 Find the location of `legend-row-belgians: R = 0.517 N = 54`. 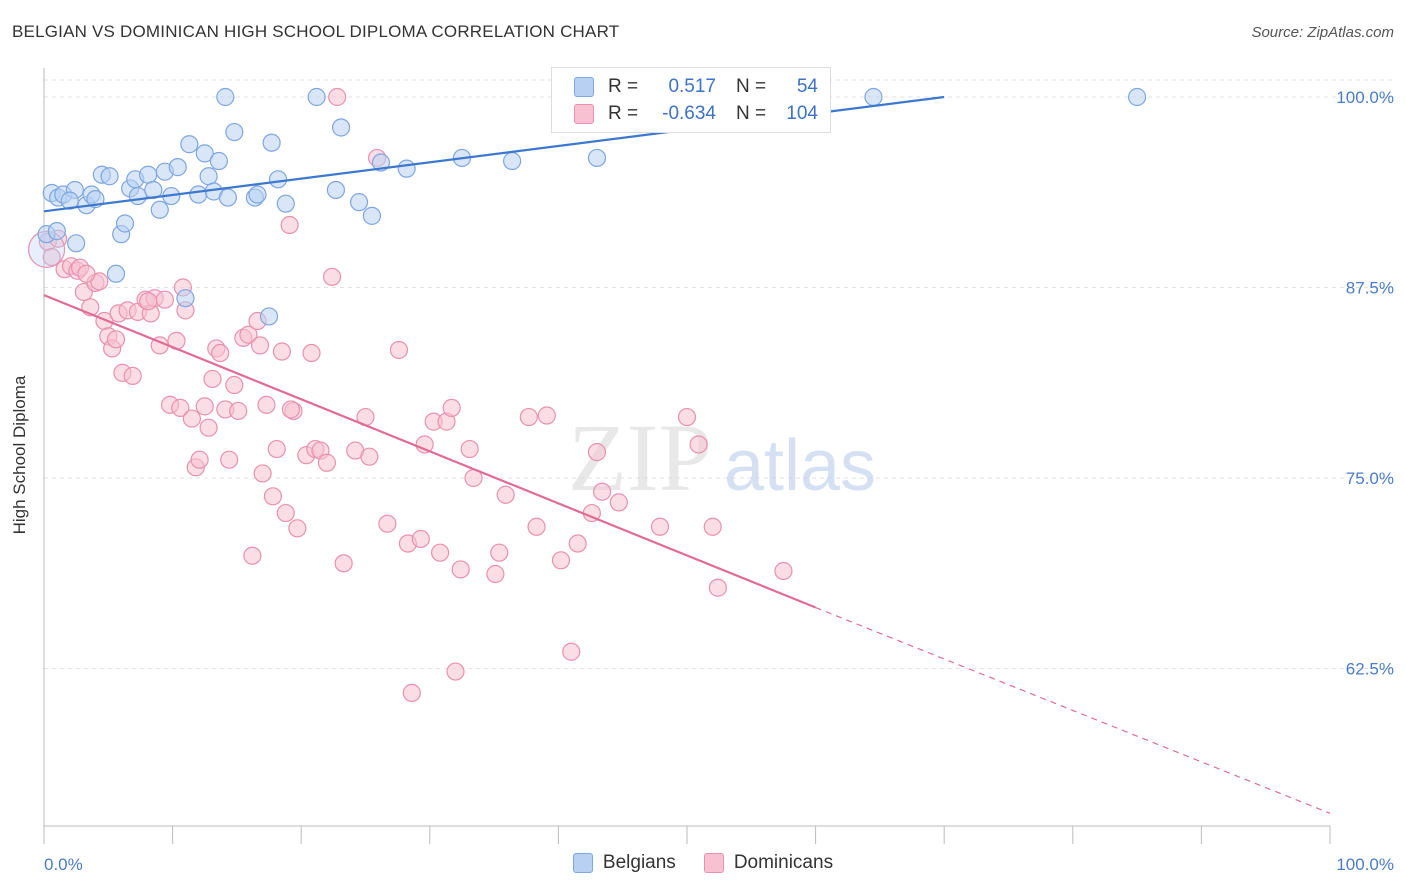

legend-row-belgians: R = 0.517 N = 54 is located at coordinates (696, 87).